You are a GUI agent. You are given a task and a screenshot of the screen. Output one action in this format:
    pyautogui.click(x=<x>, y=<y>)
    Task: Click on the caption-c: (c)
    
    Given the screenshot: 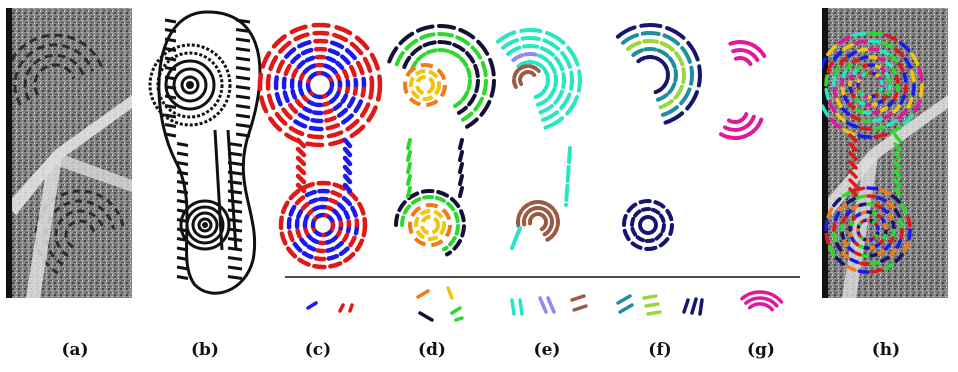 What is the action you would take?
    pyautogui.click(x=318, y=350)
    